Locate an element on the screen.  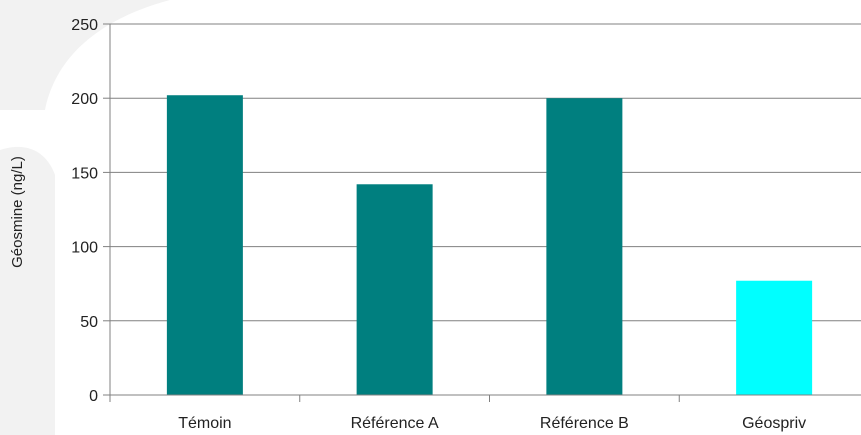
x-tick-label: Géospriv is located at coordinates (774, 423).